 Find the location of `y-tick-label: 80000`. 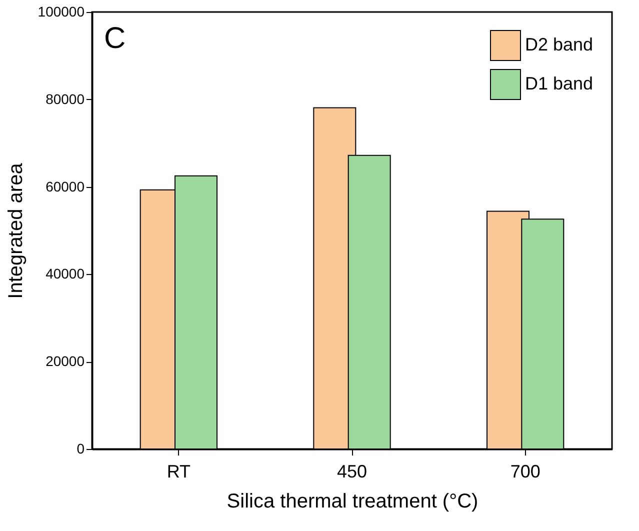

y-tick-label: 80000 is located at coordinates (65, 98).